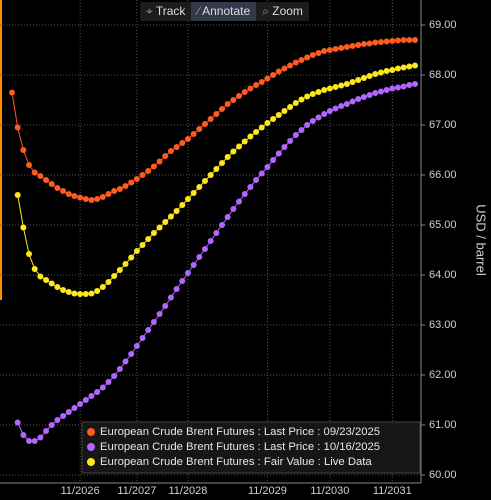  I want to click on toolbar-icon: ⌕, so click(267, 11).